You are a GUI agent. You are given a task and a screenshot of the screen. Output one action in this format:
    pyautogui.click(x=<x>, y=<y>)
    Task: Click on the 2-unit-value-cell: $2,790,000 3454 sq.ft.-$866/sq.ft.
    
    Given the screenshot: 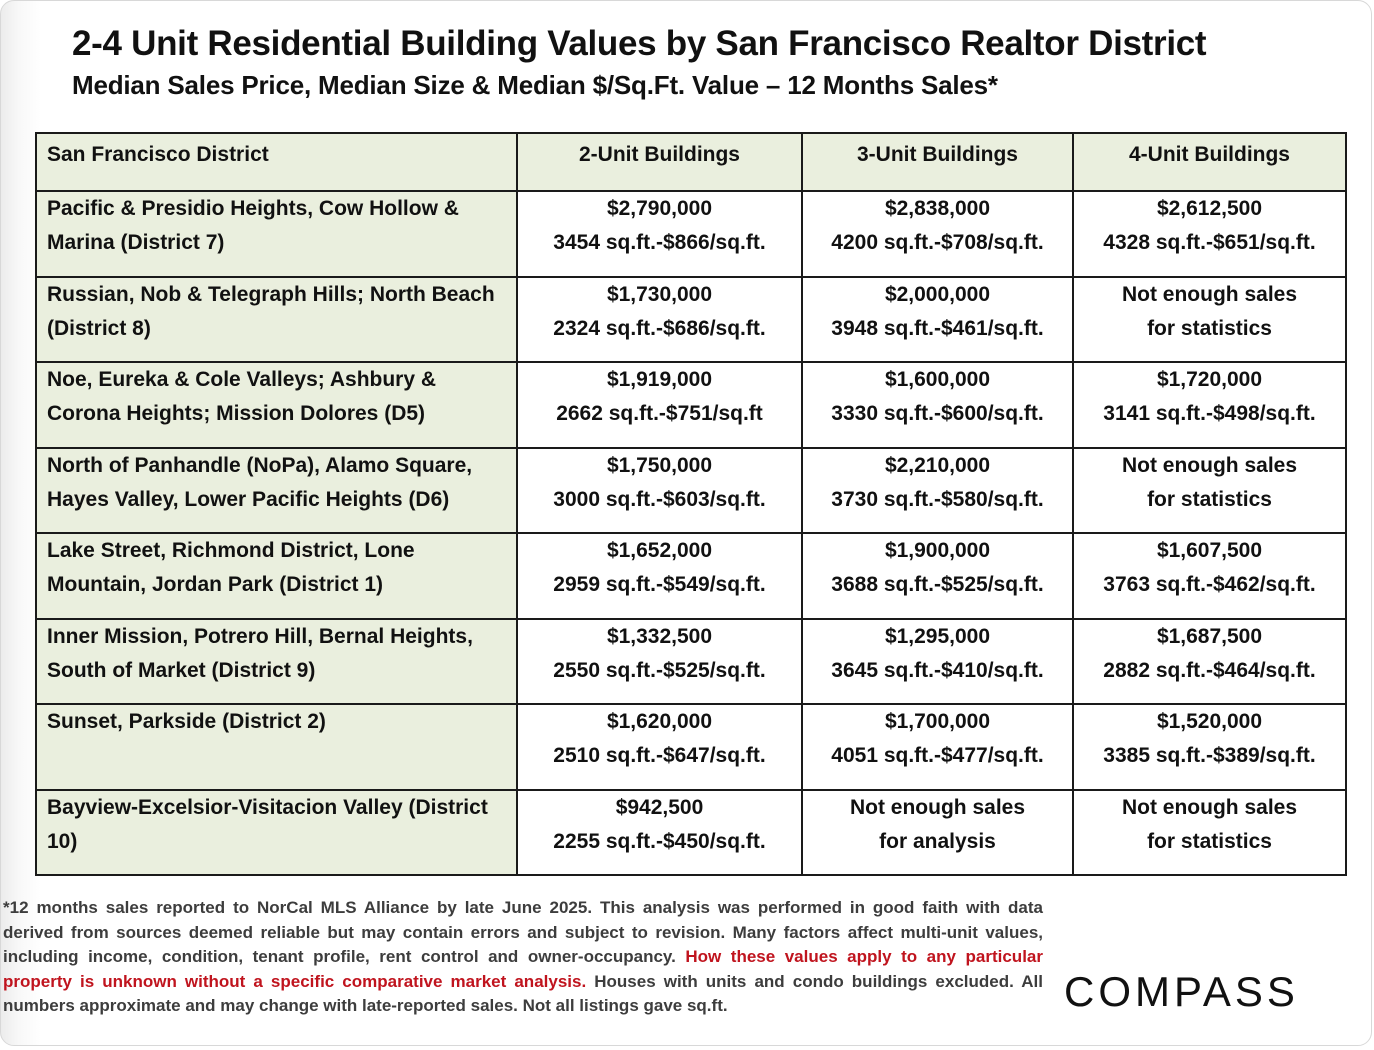 What is the action you would take?
    pyautogui.click(x=659, y=234)
    